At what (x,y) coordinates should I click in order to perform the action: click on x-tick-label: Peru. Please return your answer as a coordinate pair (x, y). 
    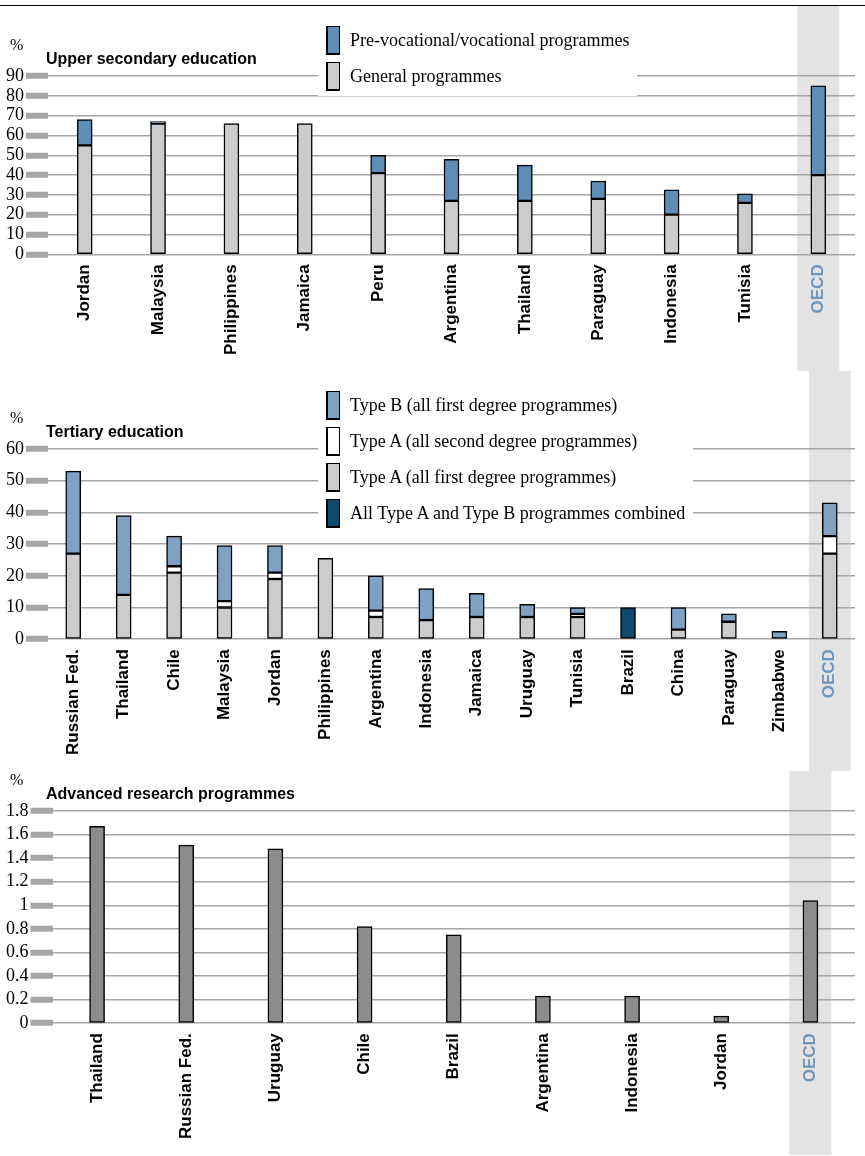
    Looking at the image, I should click on (377, 283).